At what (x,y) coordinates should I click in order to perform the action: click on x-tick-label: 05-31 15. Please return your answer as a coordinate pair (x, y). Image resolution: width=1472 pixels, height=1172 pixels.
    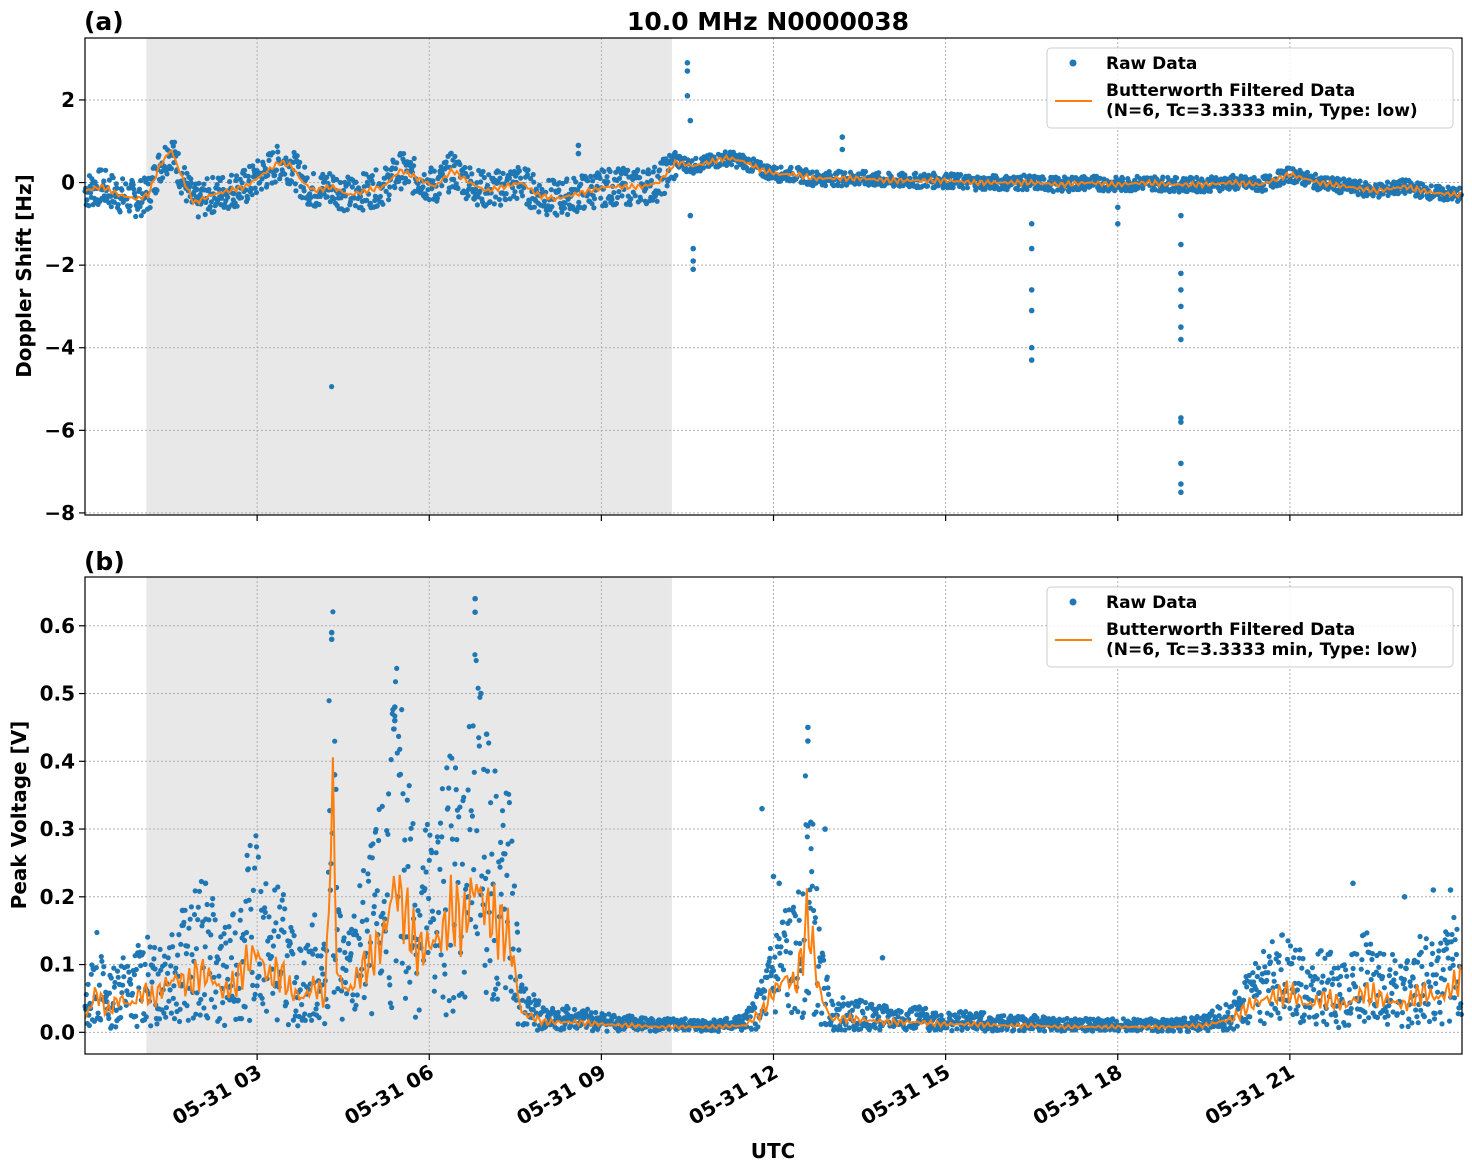
    Looking at the image, I should click on (906, 1095).